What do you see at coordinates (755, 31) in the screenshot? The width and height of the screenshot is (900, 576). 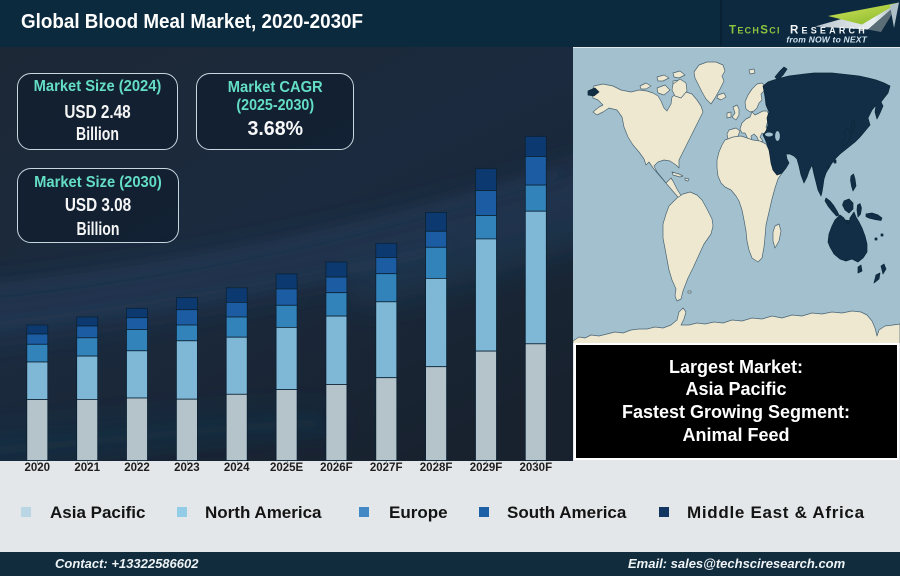 I see `svg-text: TECHSCI` at bounding box center [755, 31].